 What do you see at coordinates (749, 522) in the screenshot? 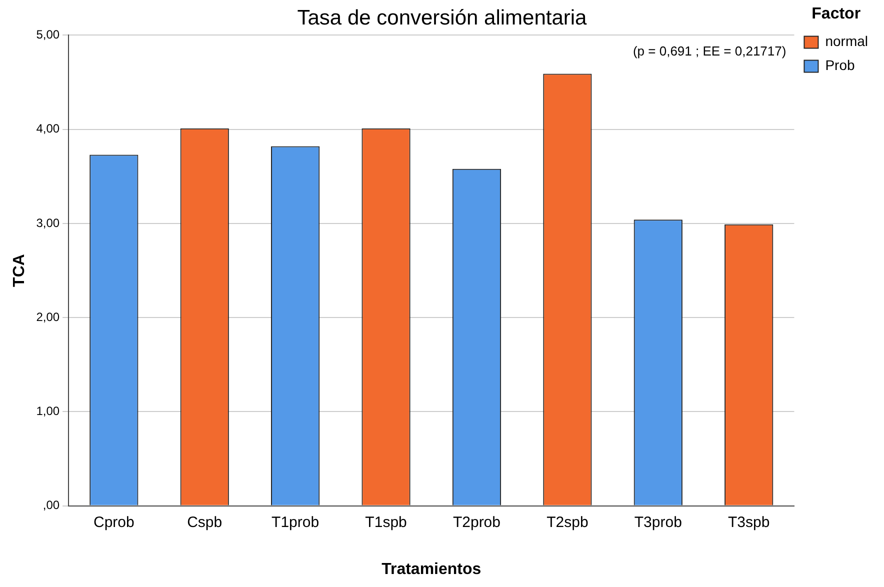
I see `x-tick-label: T3spb` at bounding box center [749, 522].